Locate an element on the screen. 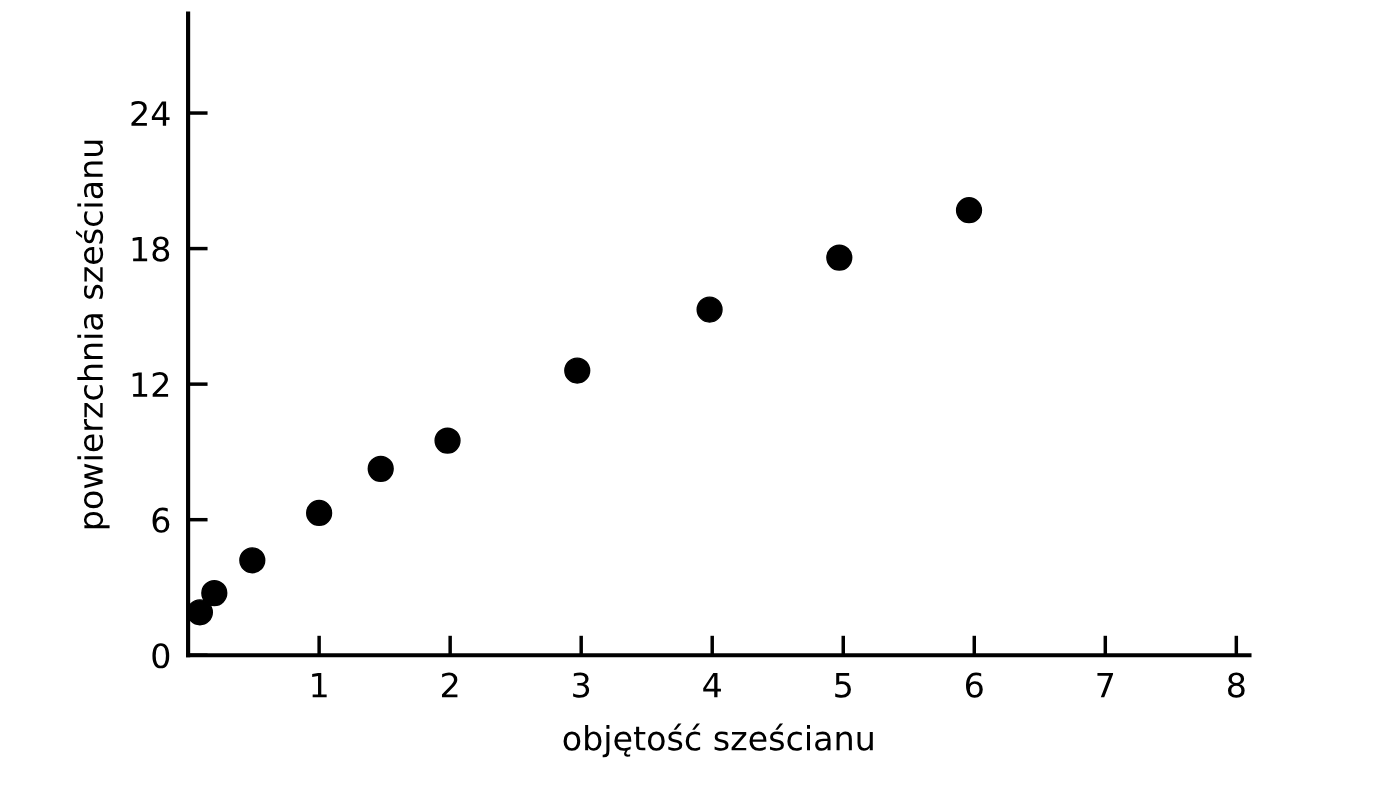 The height and width of the screenshot is (802, 1373). x-tick-label: 1 is located at coordinates (319, 685).